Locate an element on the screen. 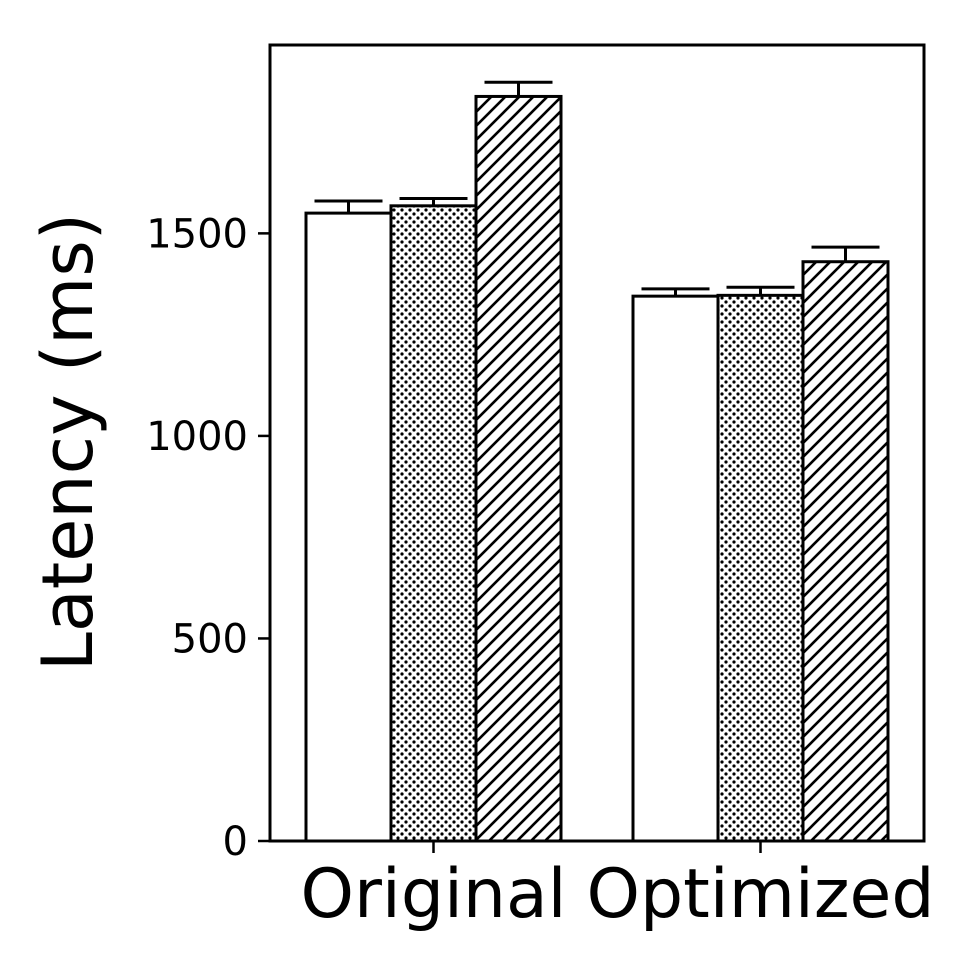 The height and width of the screenshot is (969, 969). category-label-original: Original is located at coordinates (433, 894).